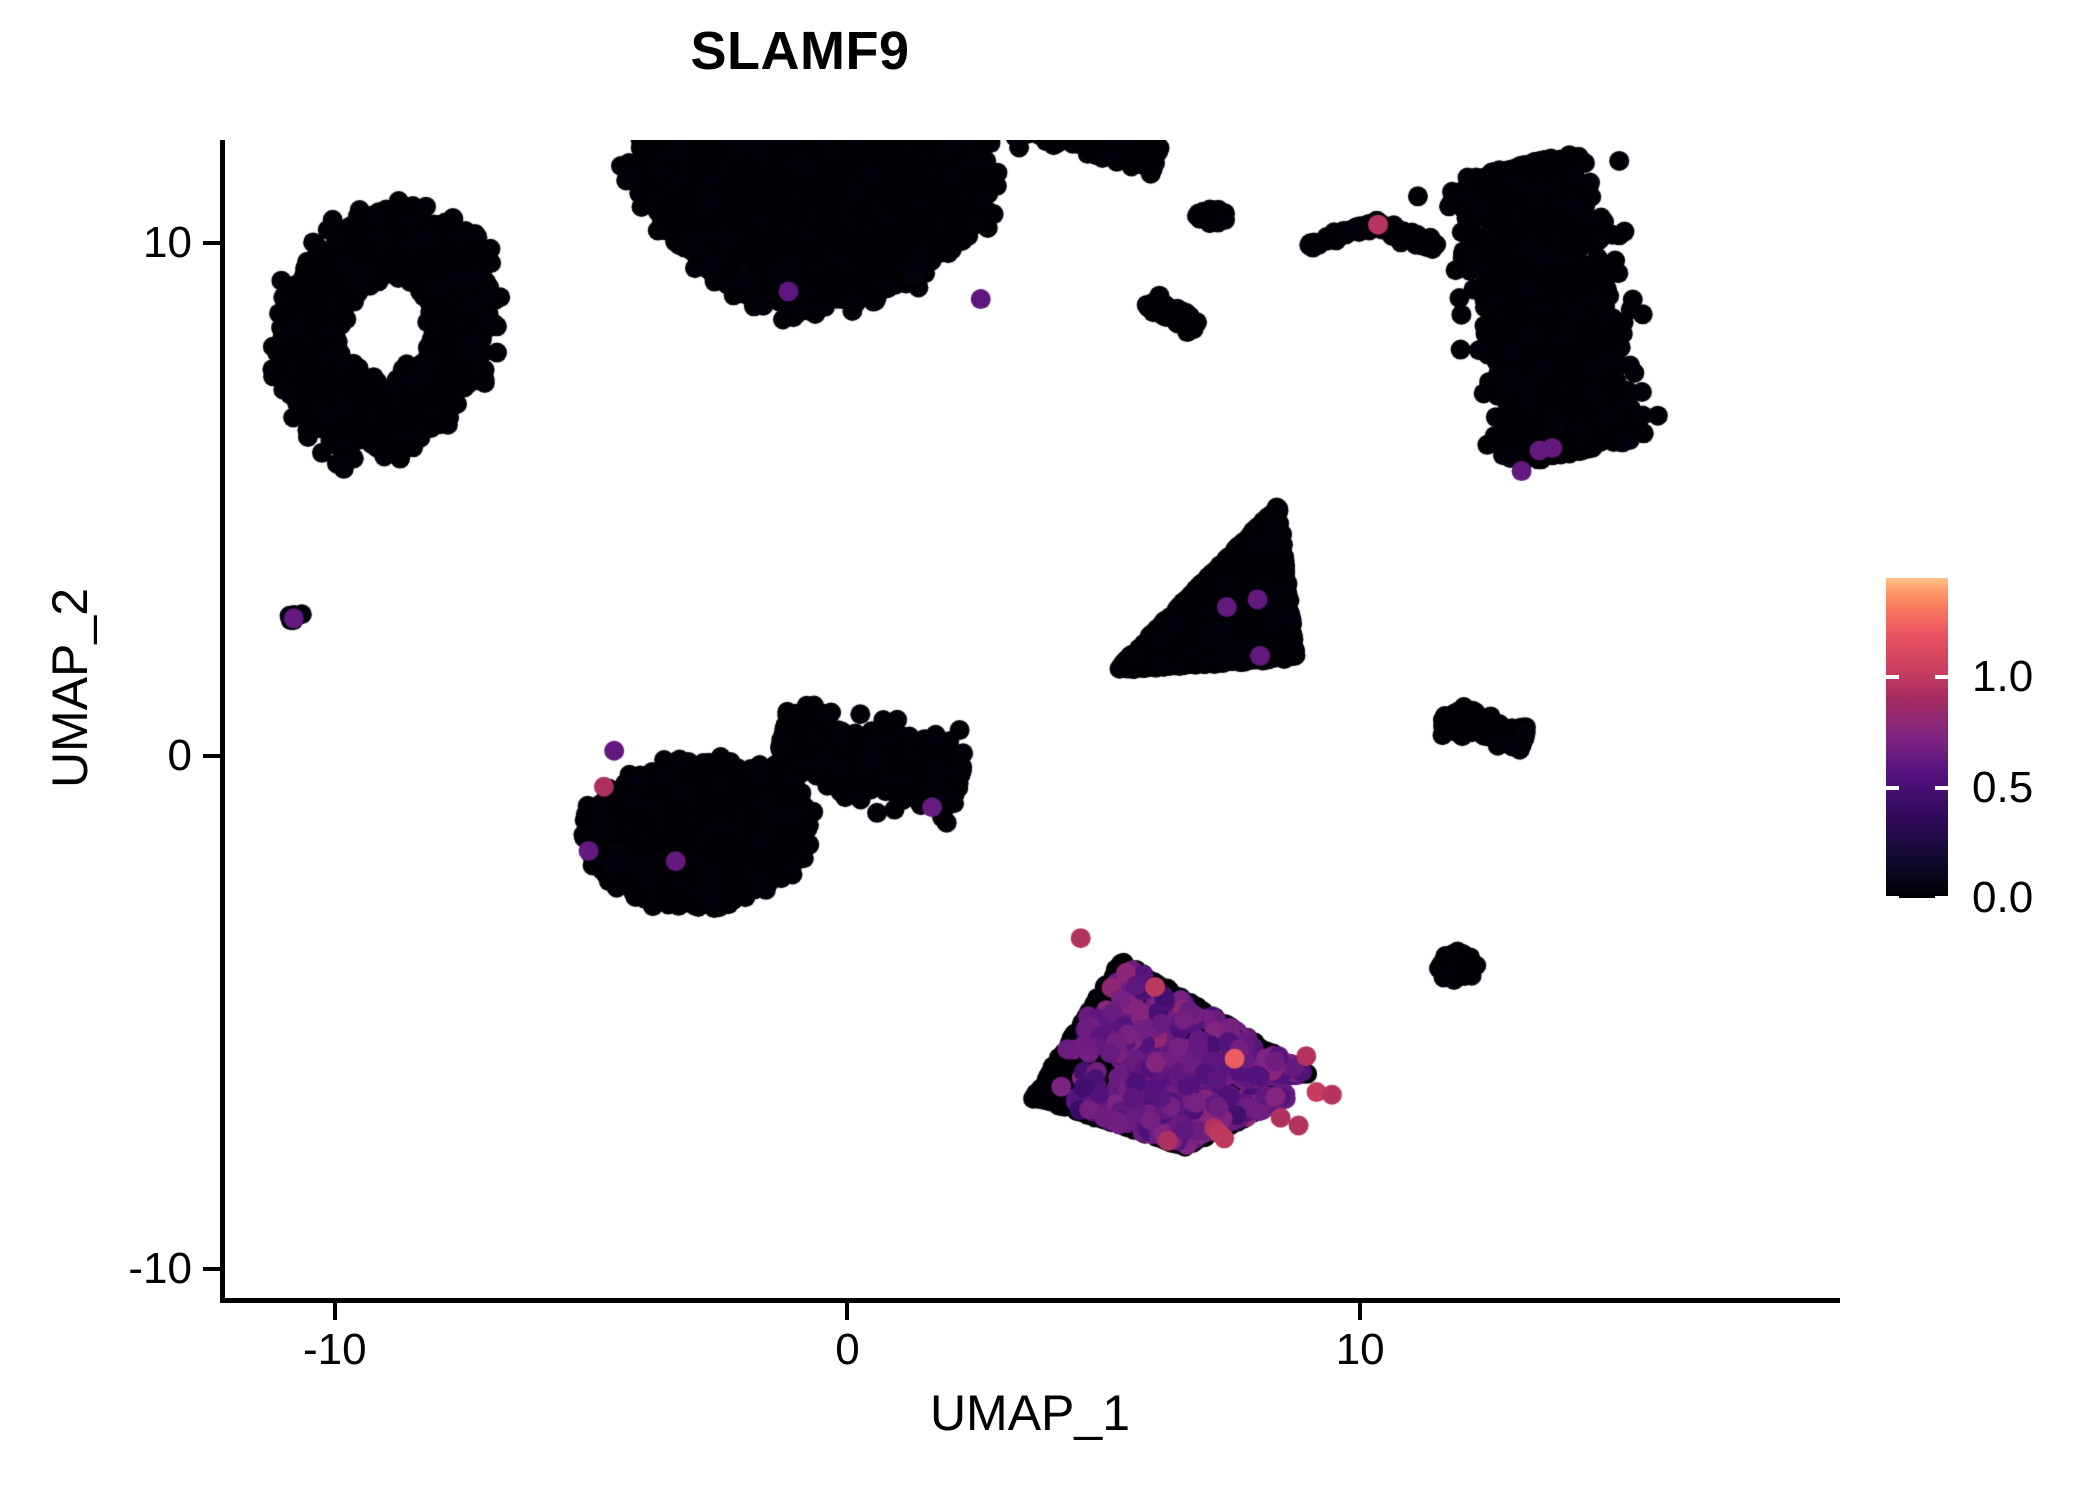  I want to click on x-tick-label: -10, so click(334, 1349).